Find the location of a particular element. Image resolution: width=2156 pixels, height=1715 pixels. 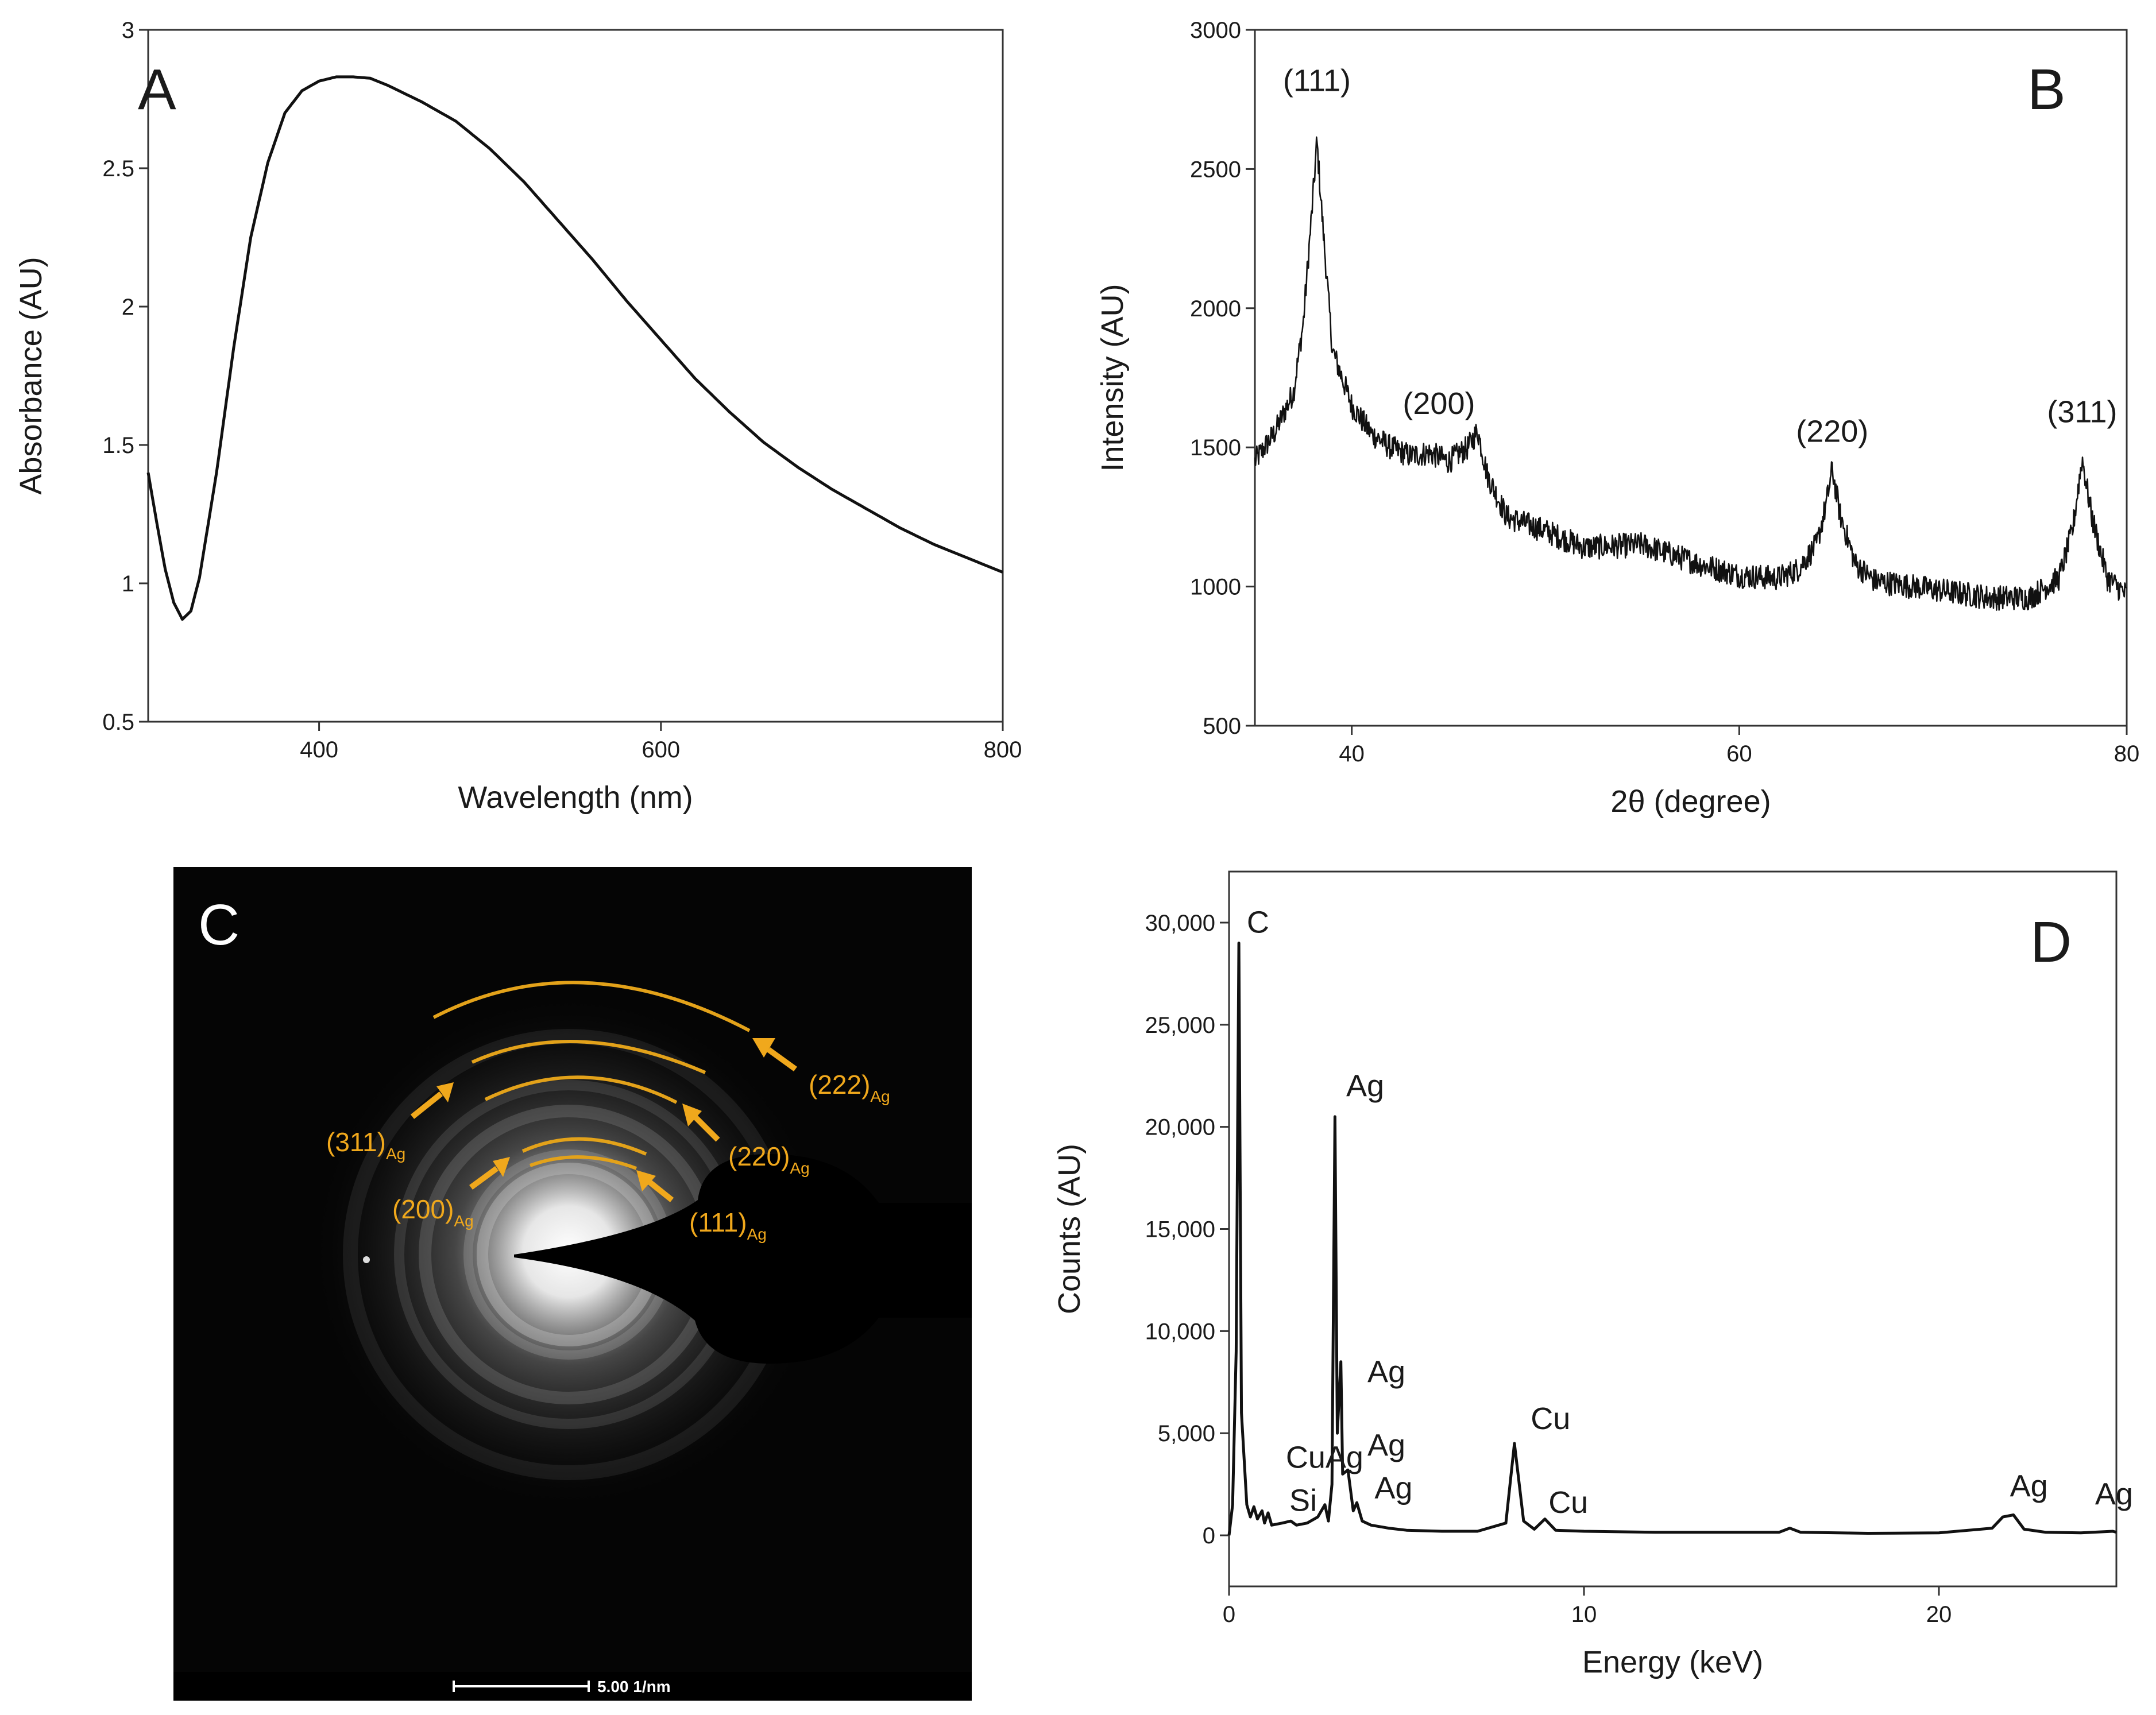

peak-label-d: C is located at coordinates (1258, 923).